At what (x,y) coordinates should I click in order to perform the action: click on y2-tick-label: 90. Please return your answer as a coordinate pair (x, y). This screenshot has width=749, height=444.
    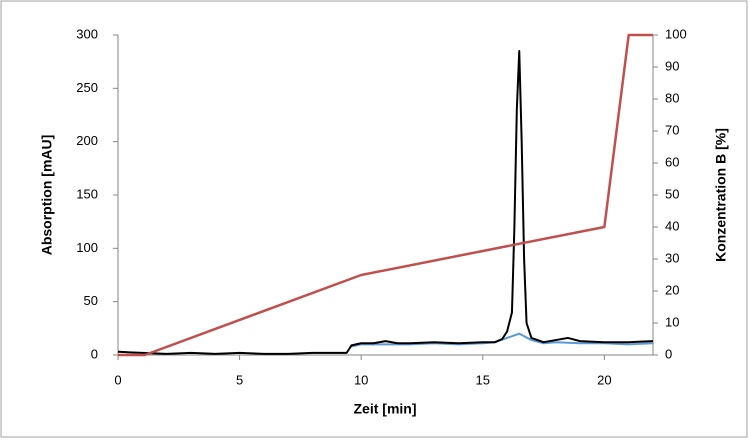
    Looking at the image, I should click on (672, 65).